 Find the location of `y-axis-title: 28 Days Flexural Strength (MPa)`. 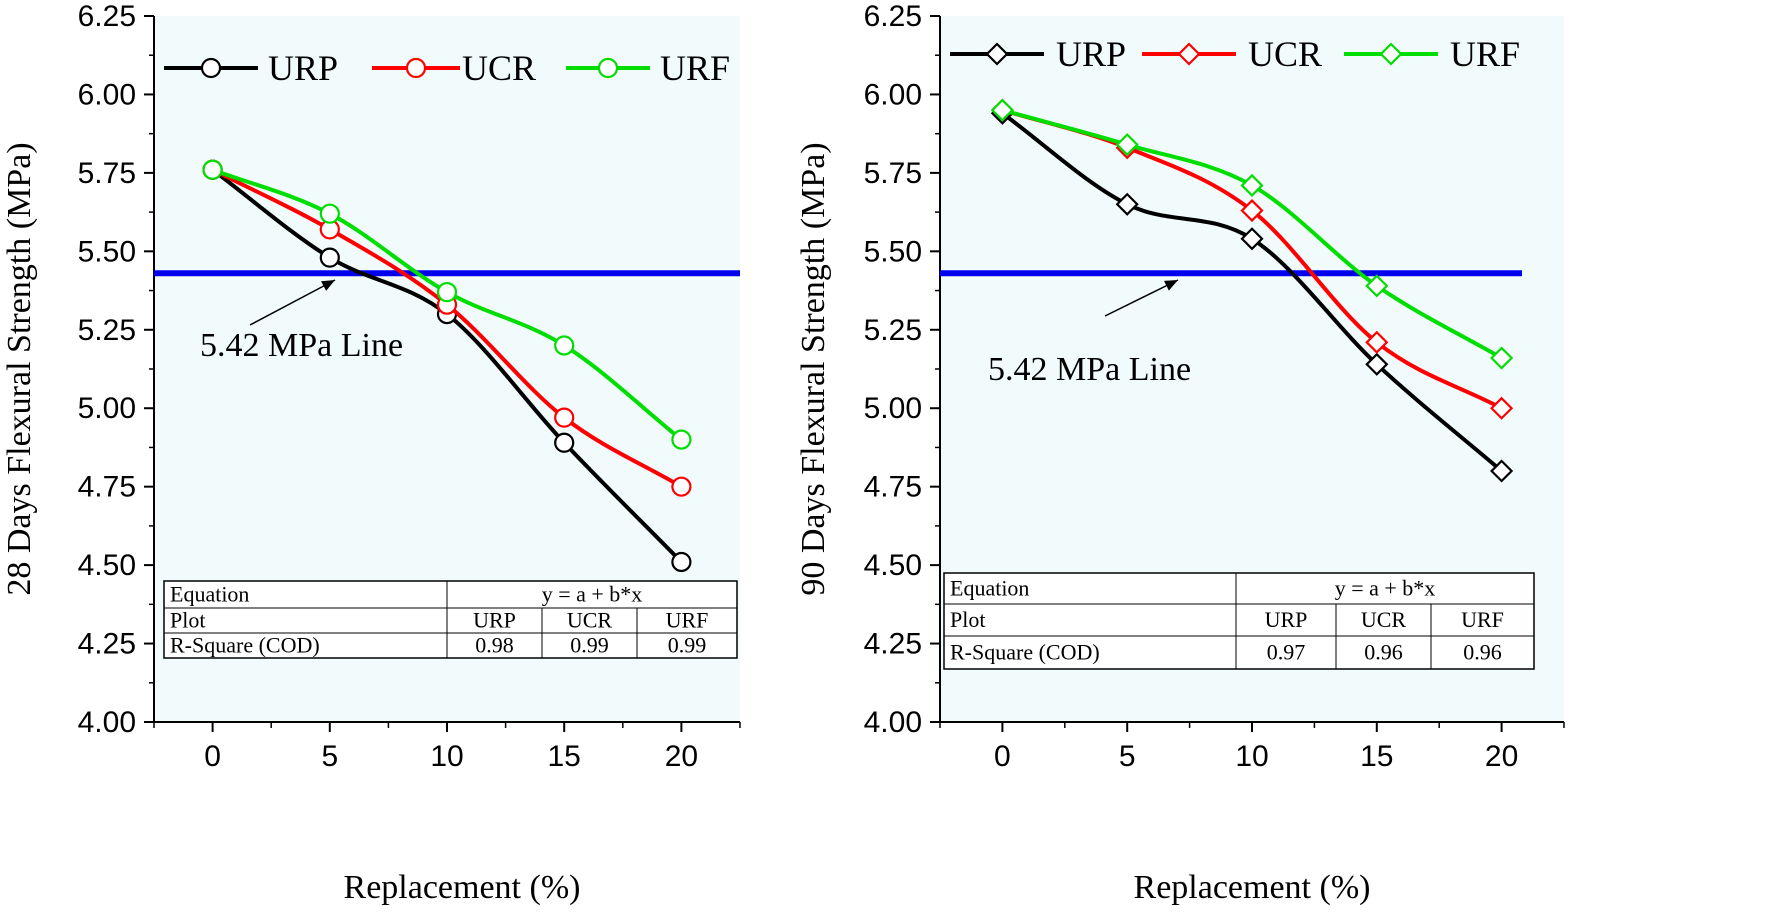

y-axis-title: 28 Days Flexural Strength (MPa) is located at coordinates (19, 368).